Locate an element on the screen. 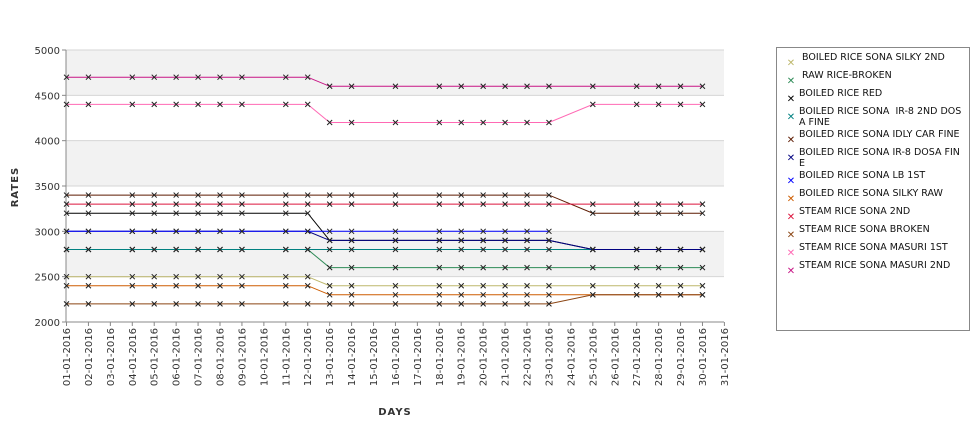 Image resolution: width=975 pixels, height=429 pixels. legend-item: ✕ RAW RICE-BROKEN is located at coordinates (874, 78).